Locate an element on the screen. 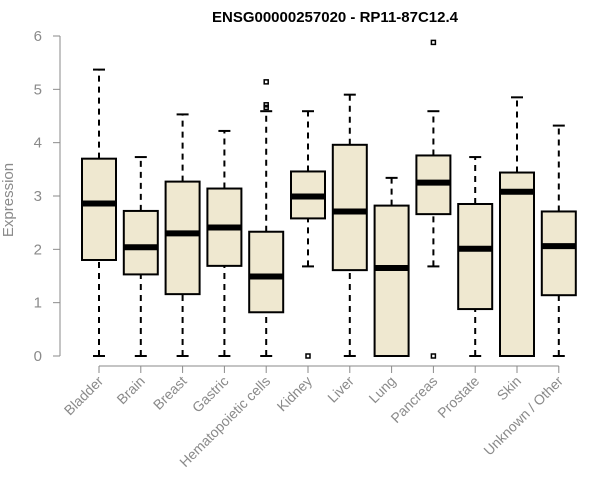 This screenshot has width=600, height=500. x-tick-label: Lung is located at coordinates (381, 389).